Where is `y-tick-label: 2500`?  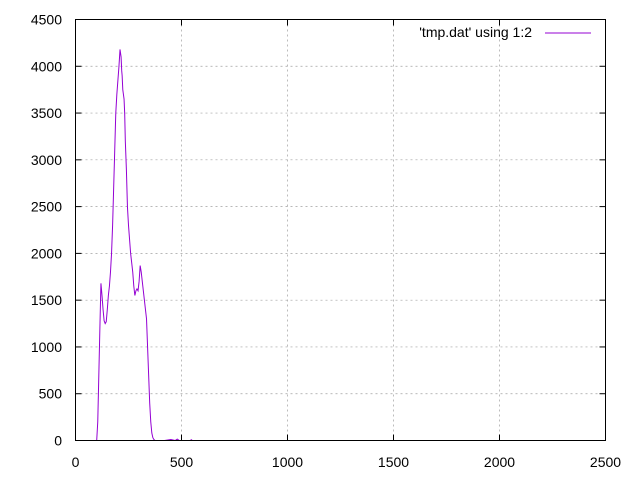 y-tick-label: 2500 is located at coordinates (46, 207).